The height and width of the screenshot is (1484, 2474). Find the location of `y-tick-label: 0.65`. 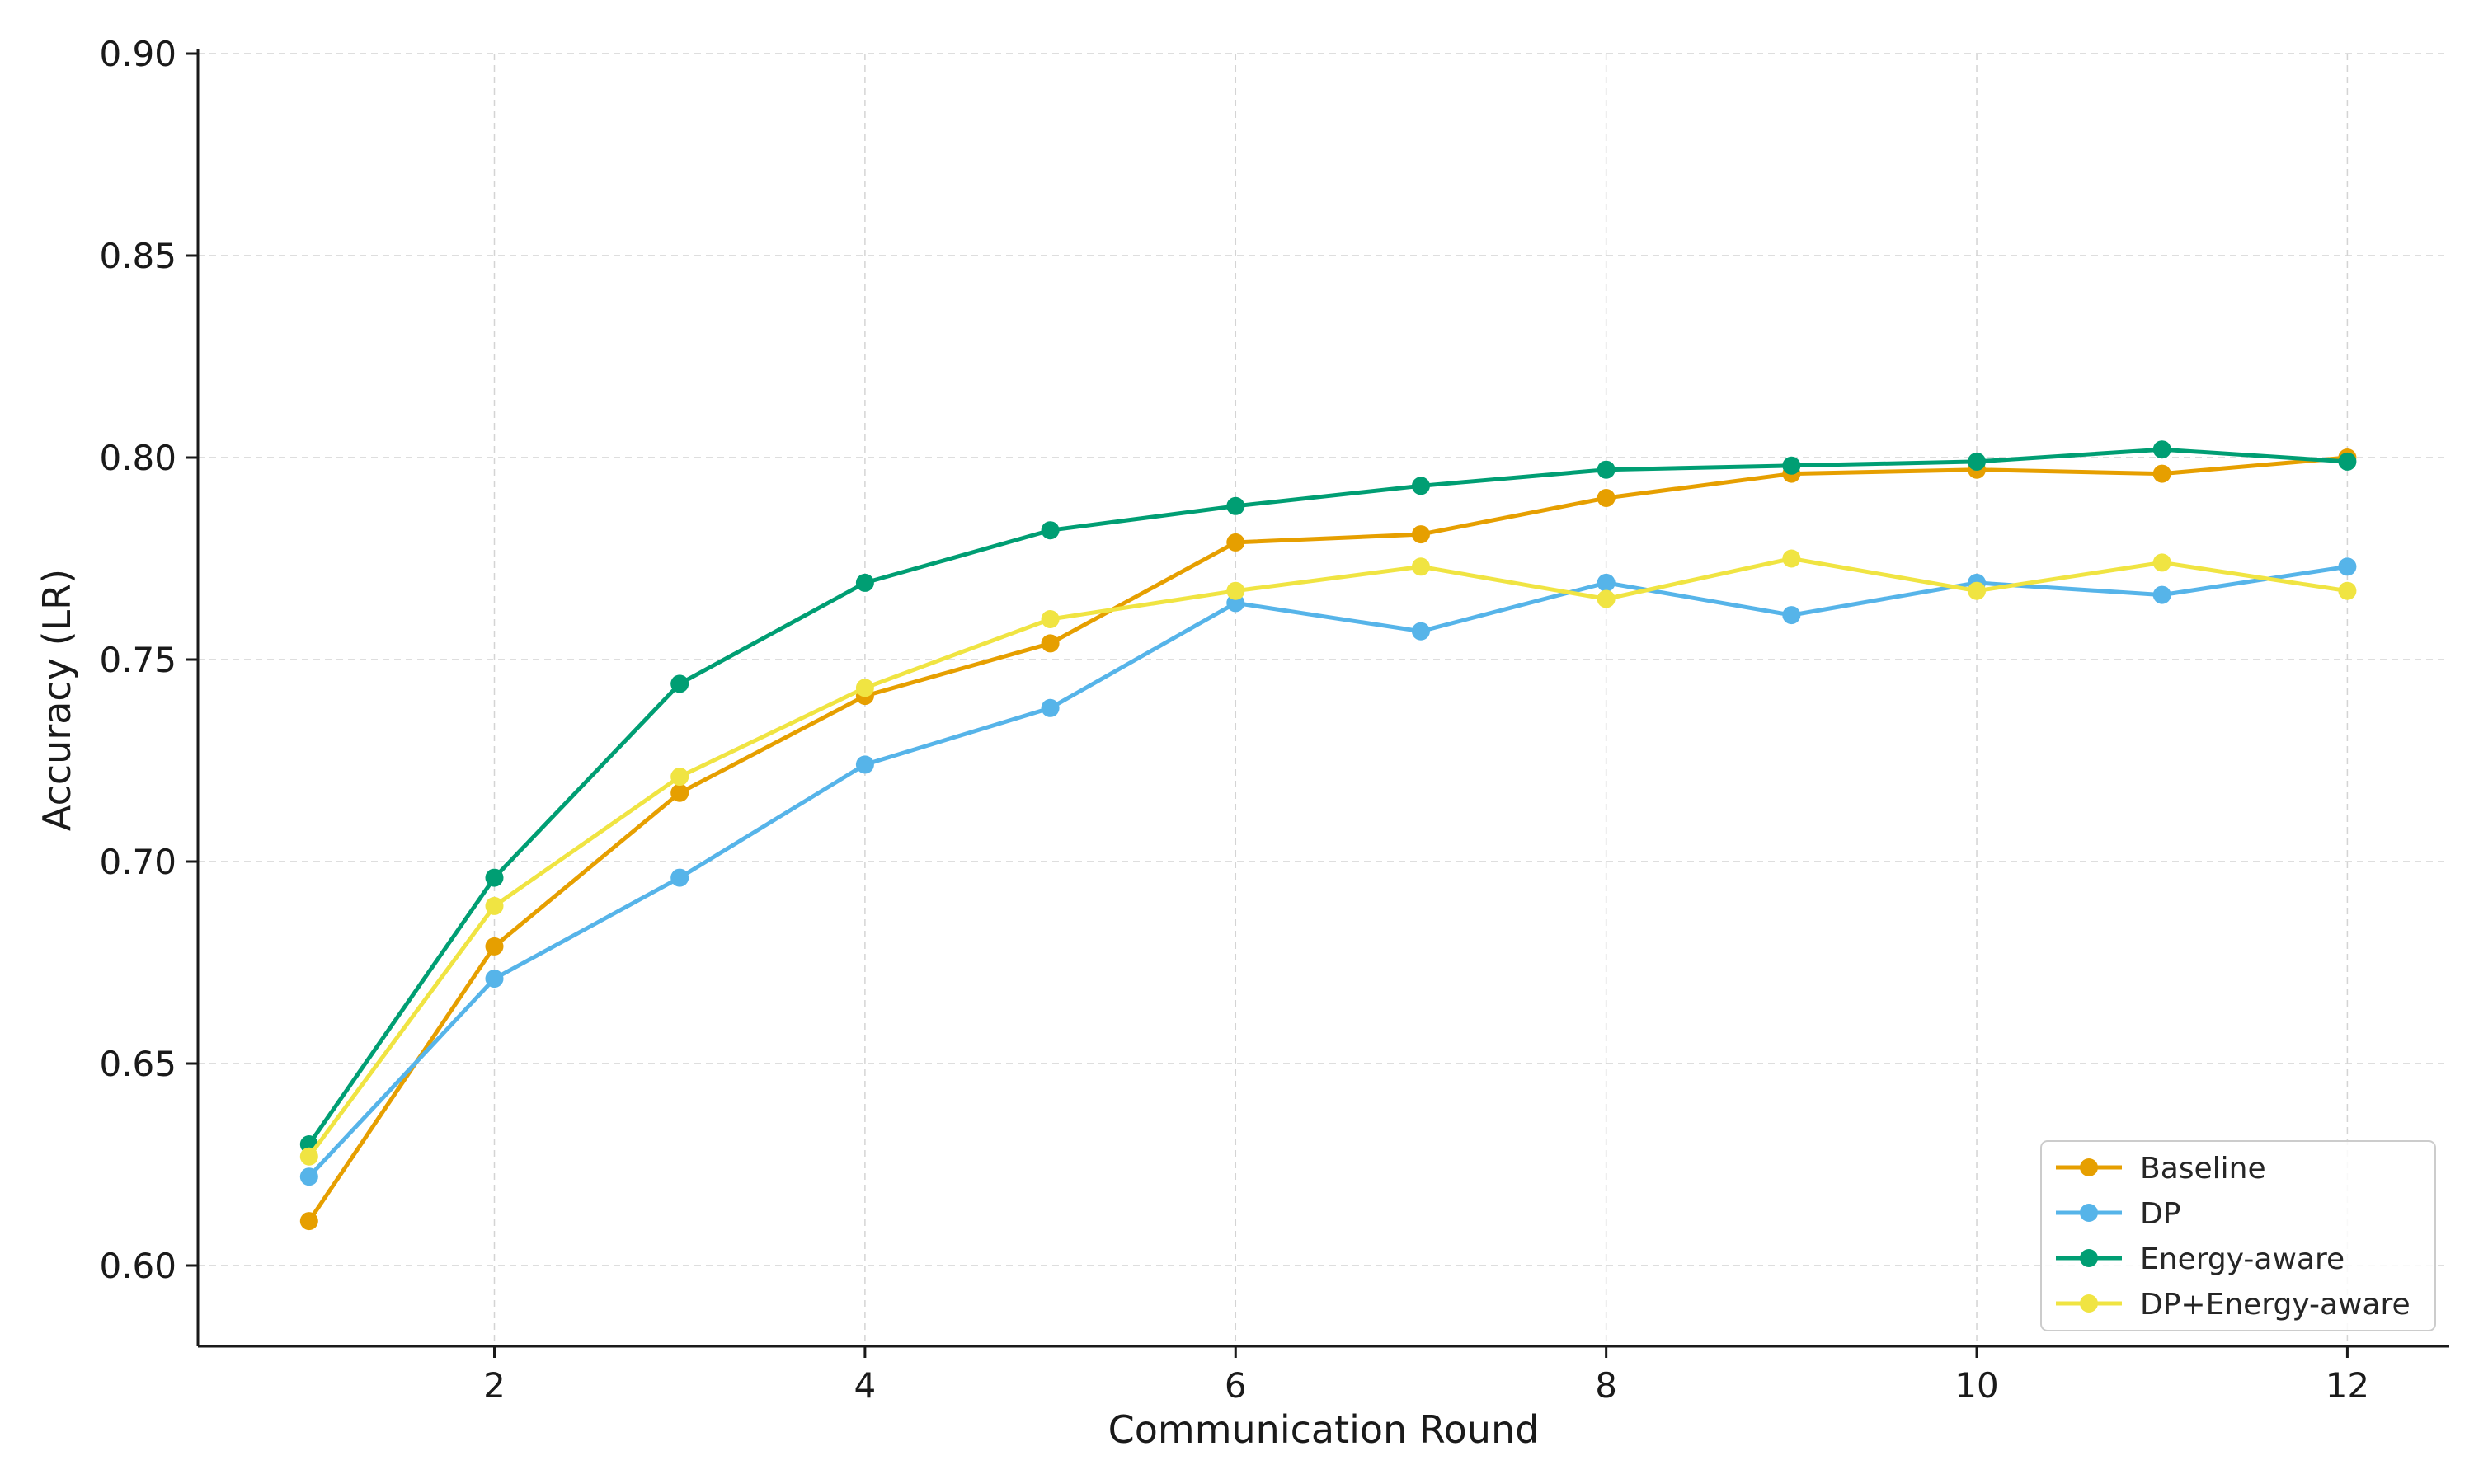

y-tick-label: 0.65 is located at coordinates (137, 1064).